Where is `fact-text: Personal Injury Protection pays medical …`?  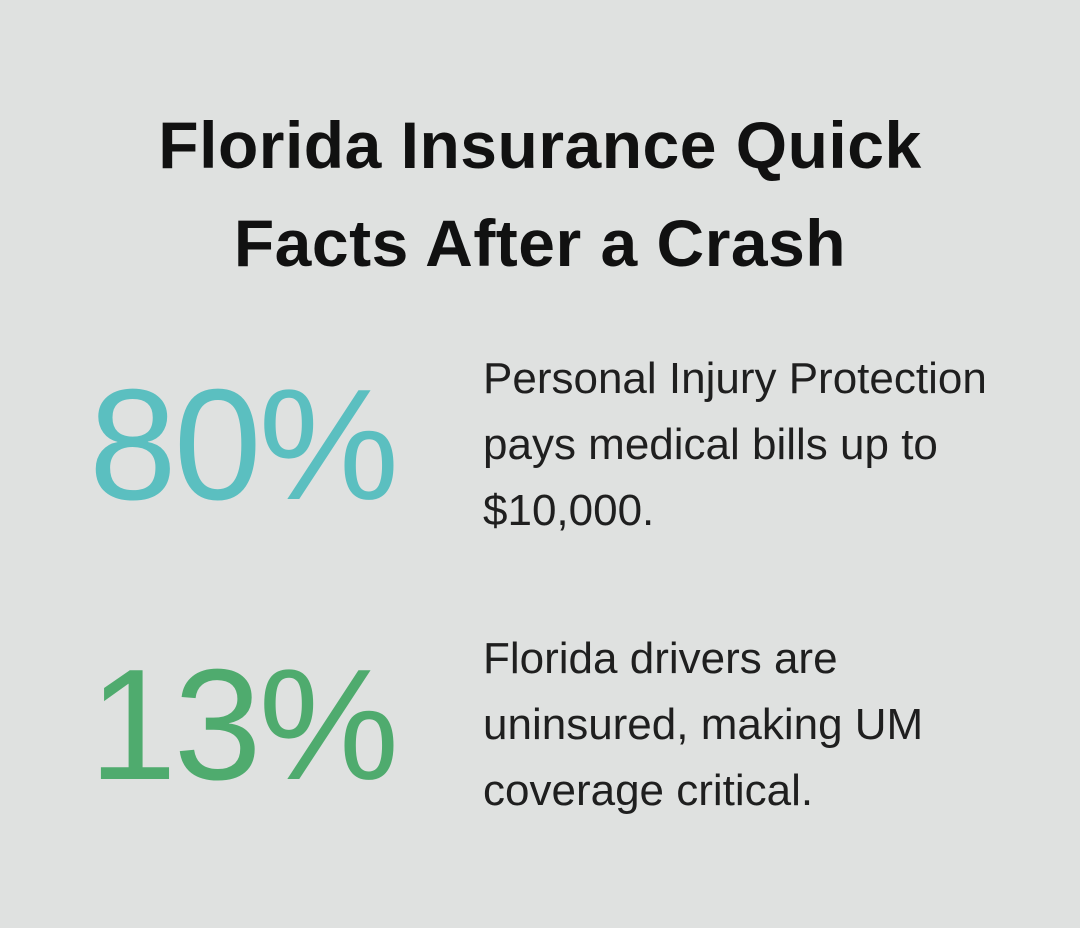
fact-text: Personal Injury Protection pays medical … is located at coordinates (735, 444).